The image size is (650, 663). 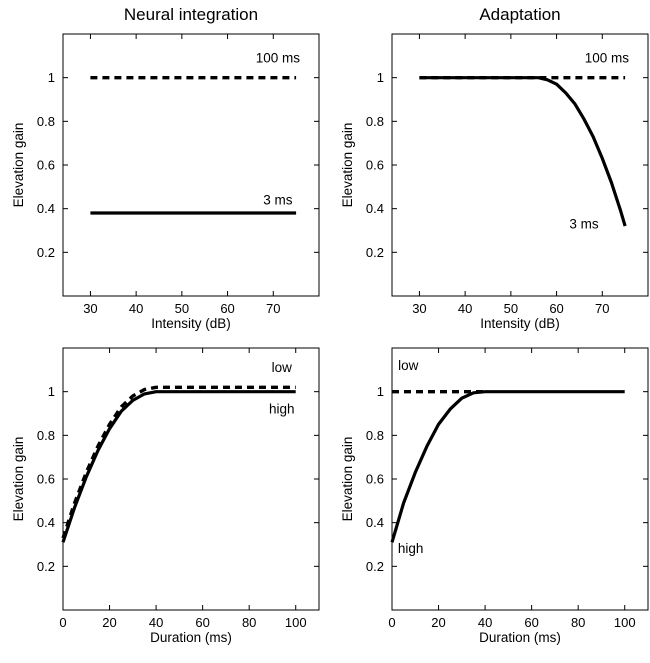 I want to click on series-line-low, so click(x=178, y=462).